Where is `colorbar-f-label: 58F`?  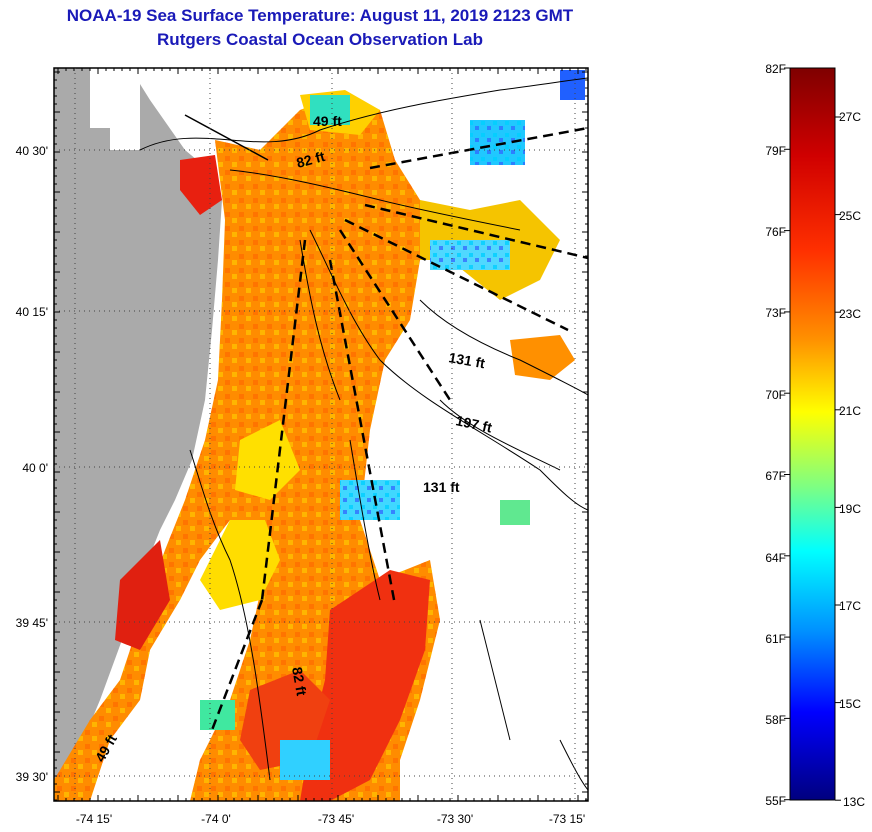
colorbar-f-label: 58F is located at coordinates (775, 720).